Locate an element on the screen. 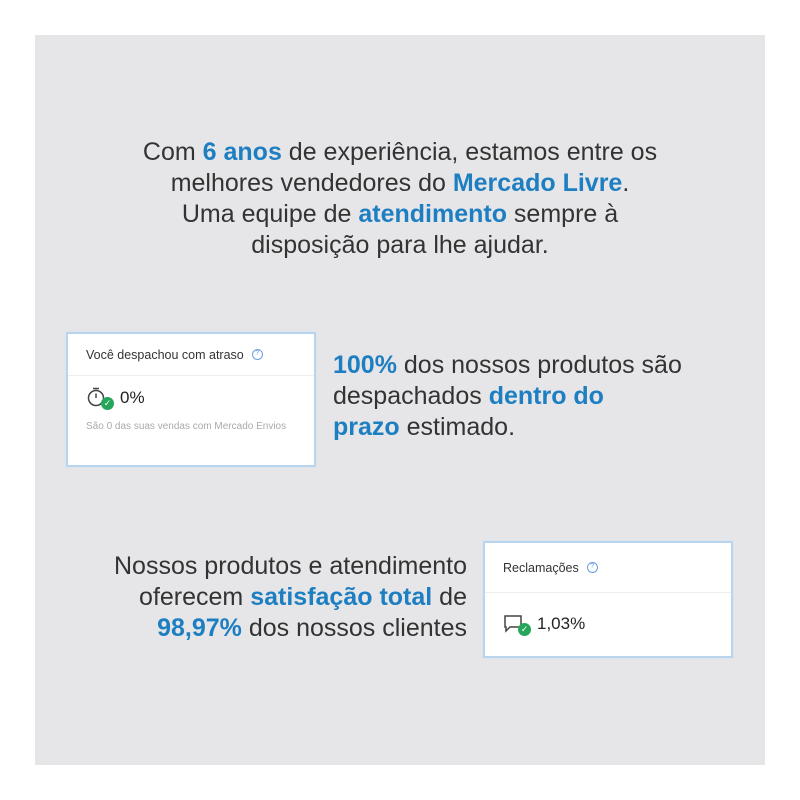 The width and height of the screenshot is (800, 800). highlight: prazo is located at coordinates (366, 427).